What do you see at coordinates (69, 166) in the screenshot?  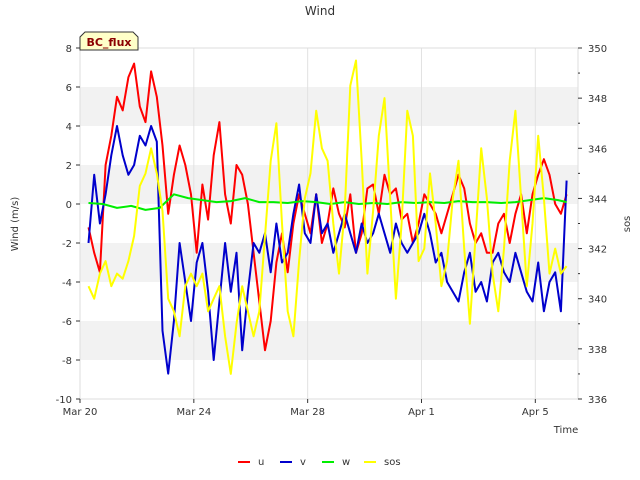 I see `y-tick-label: 2` at bounding box center [69, 166].